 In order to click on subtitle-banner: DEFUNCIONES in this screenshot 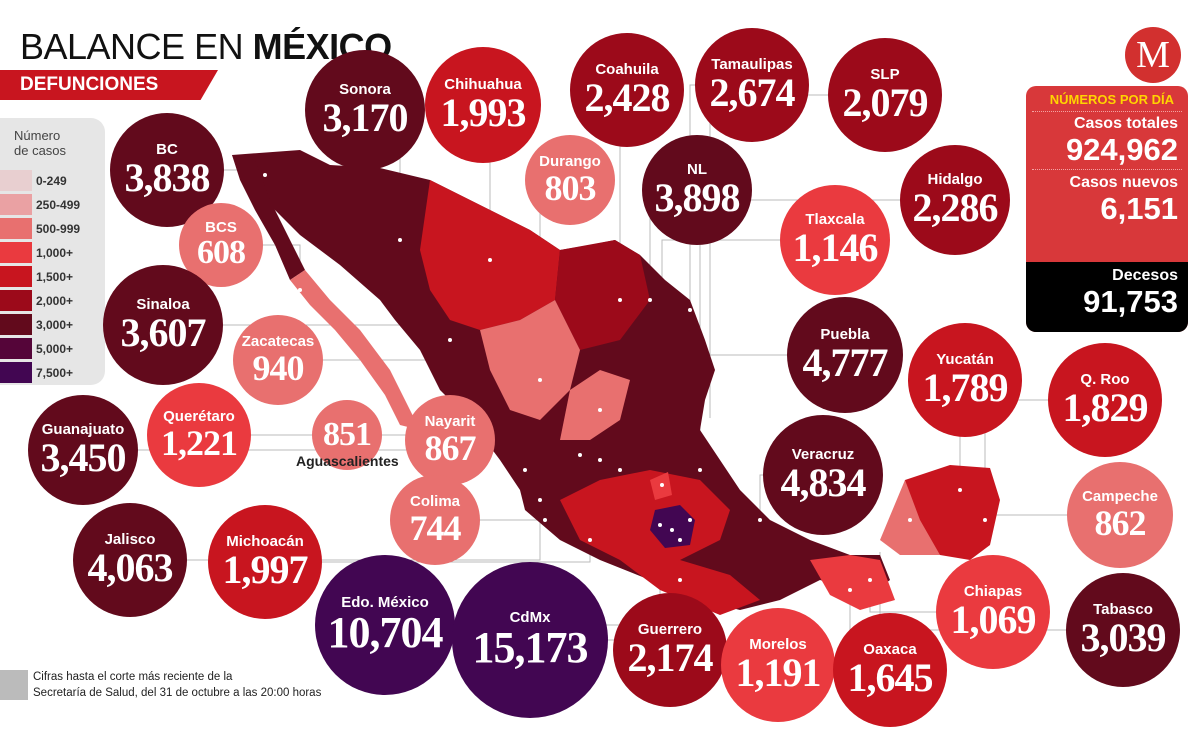, I will do `click(109, 85)`.